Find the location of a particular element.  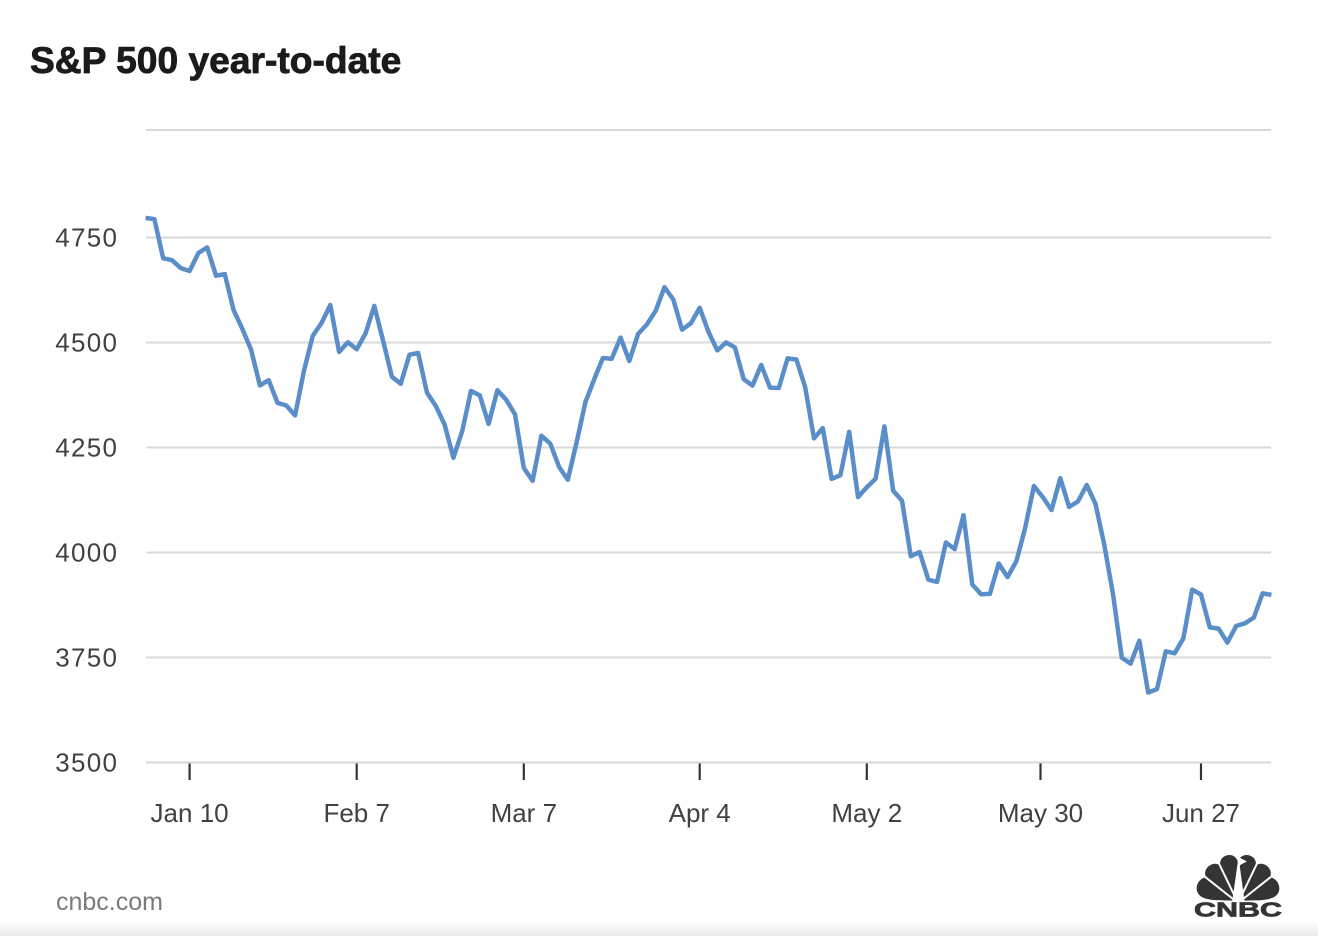

svg-text: May 2 is located at coordinates (866, 813).